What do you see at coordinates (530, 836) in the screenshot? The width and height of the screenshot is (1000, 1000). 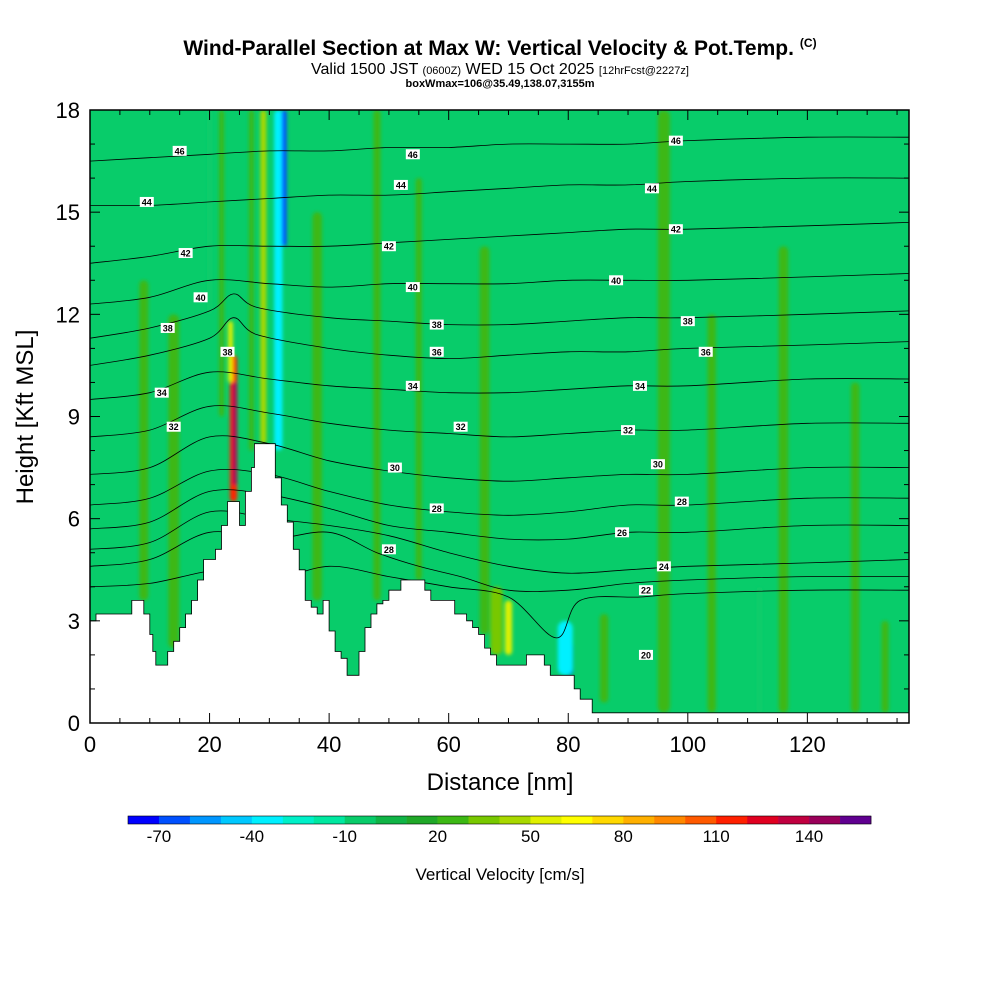 I see `colorbar-tick-label: 50` at bounding box center [530, 836].